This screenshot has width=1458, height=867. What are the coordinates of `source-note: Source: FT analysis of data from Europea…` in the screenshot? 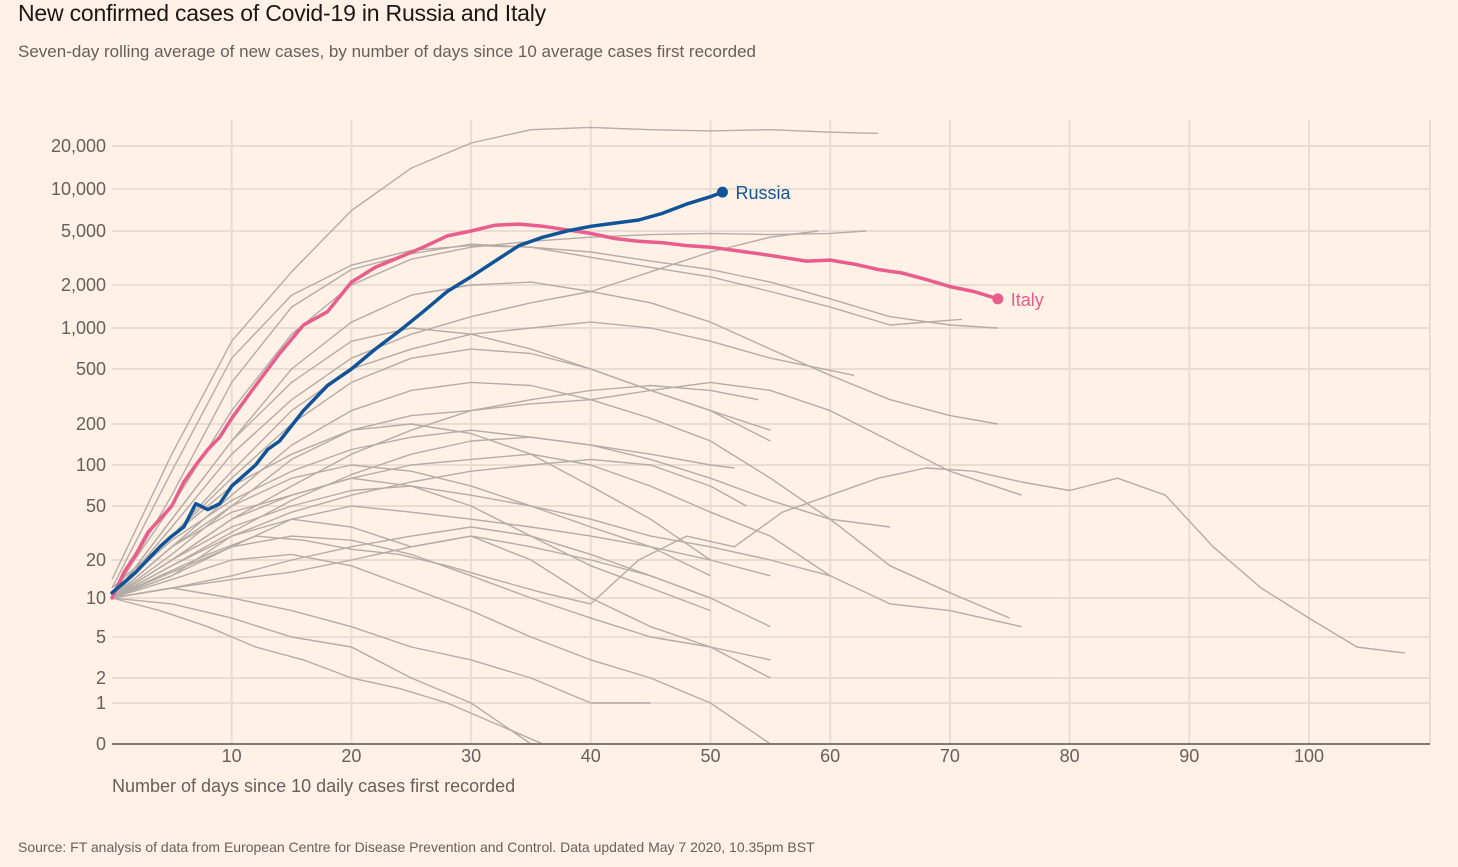 It's located at (416, 847).